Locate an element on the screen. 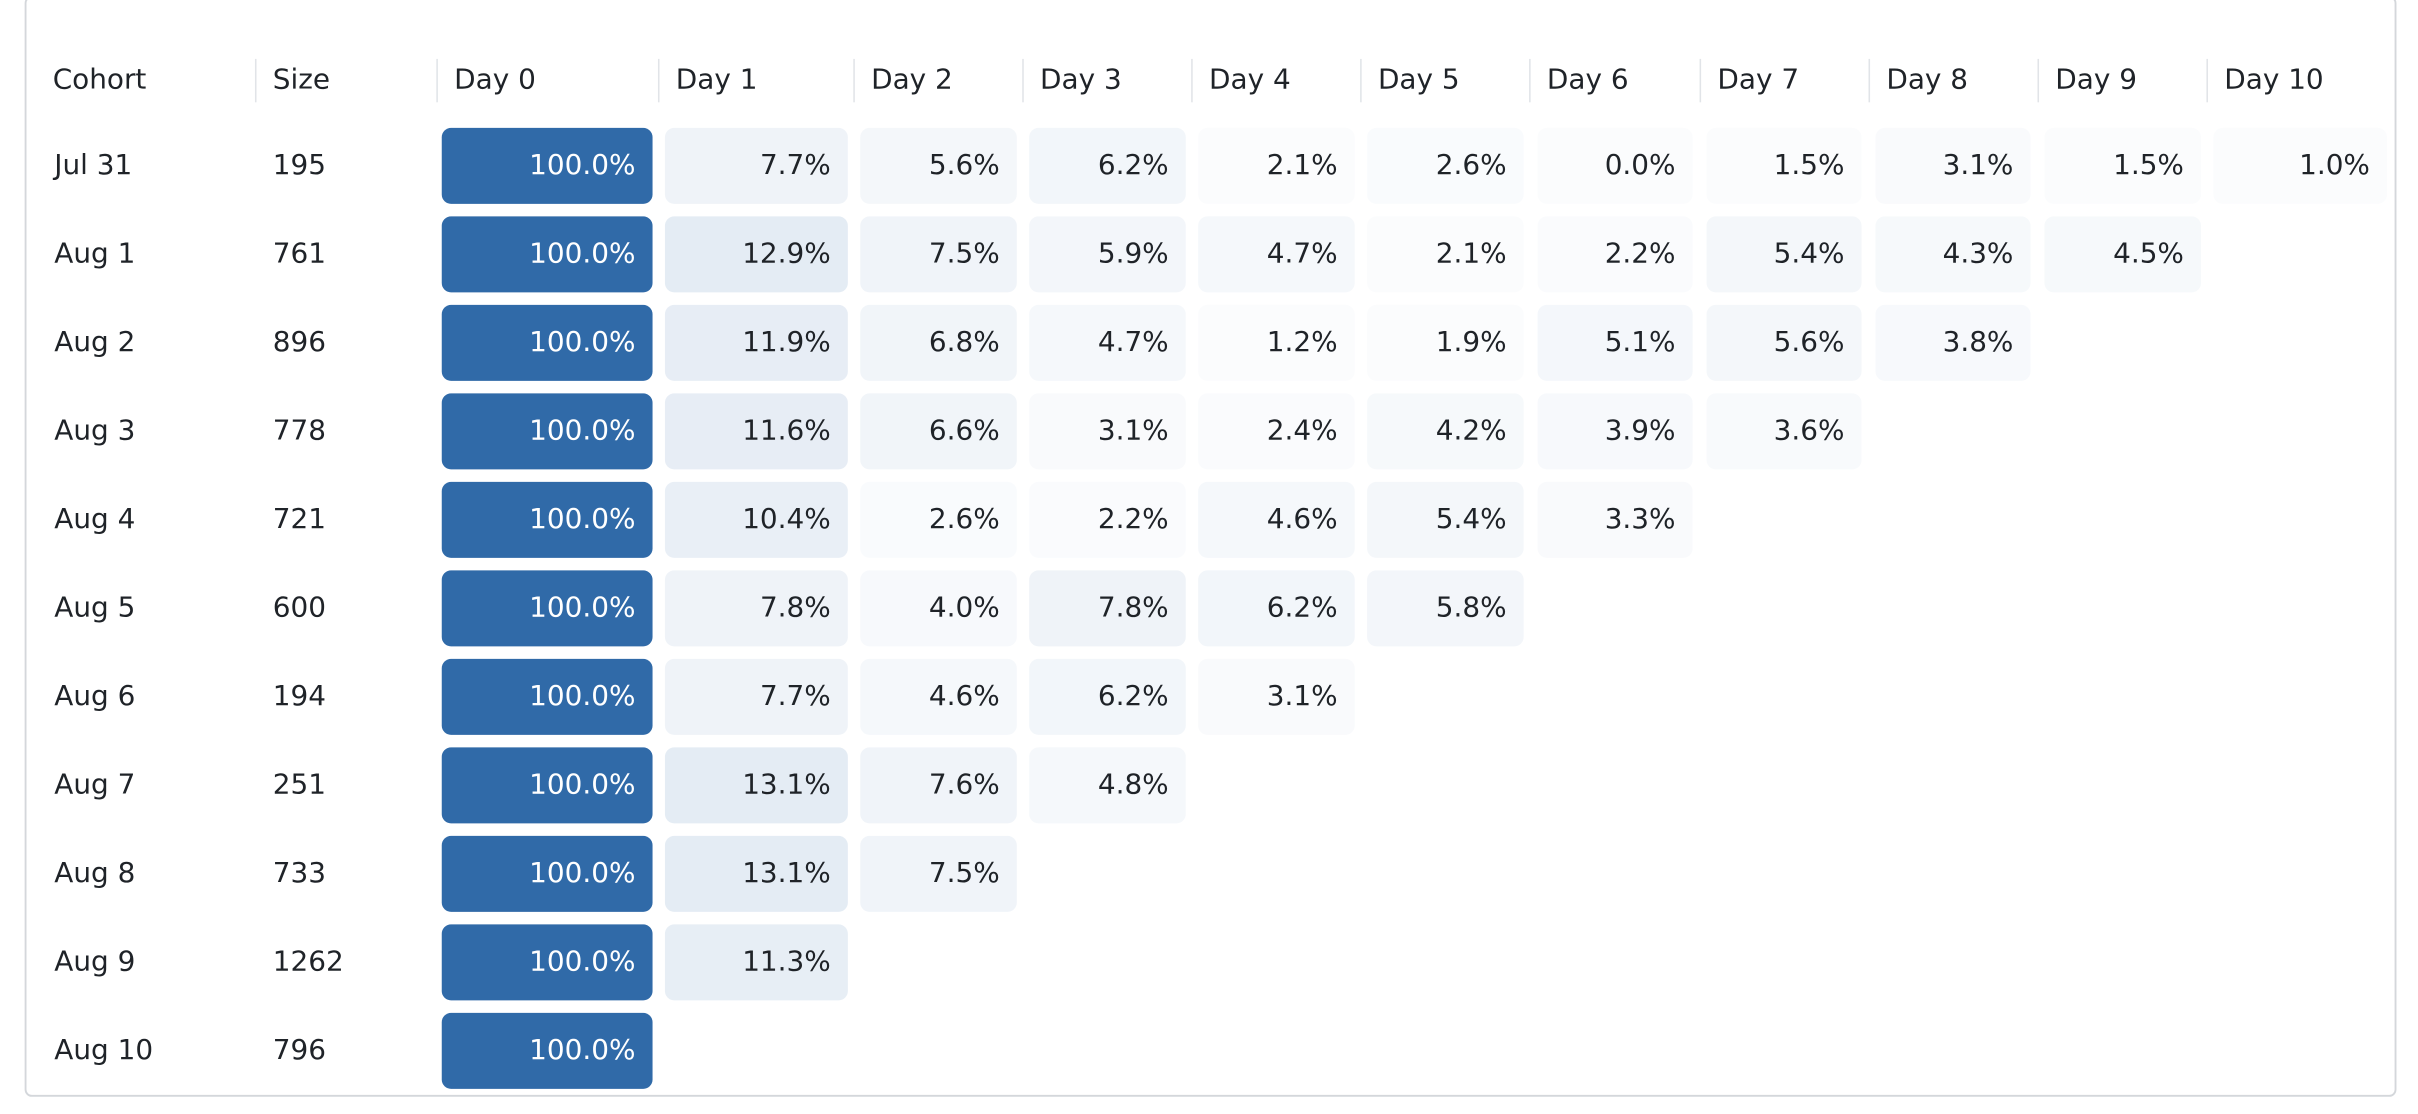  retention-value: 10.4% is located at coordinates (786, 518).